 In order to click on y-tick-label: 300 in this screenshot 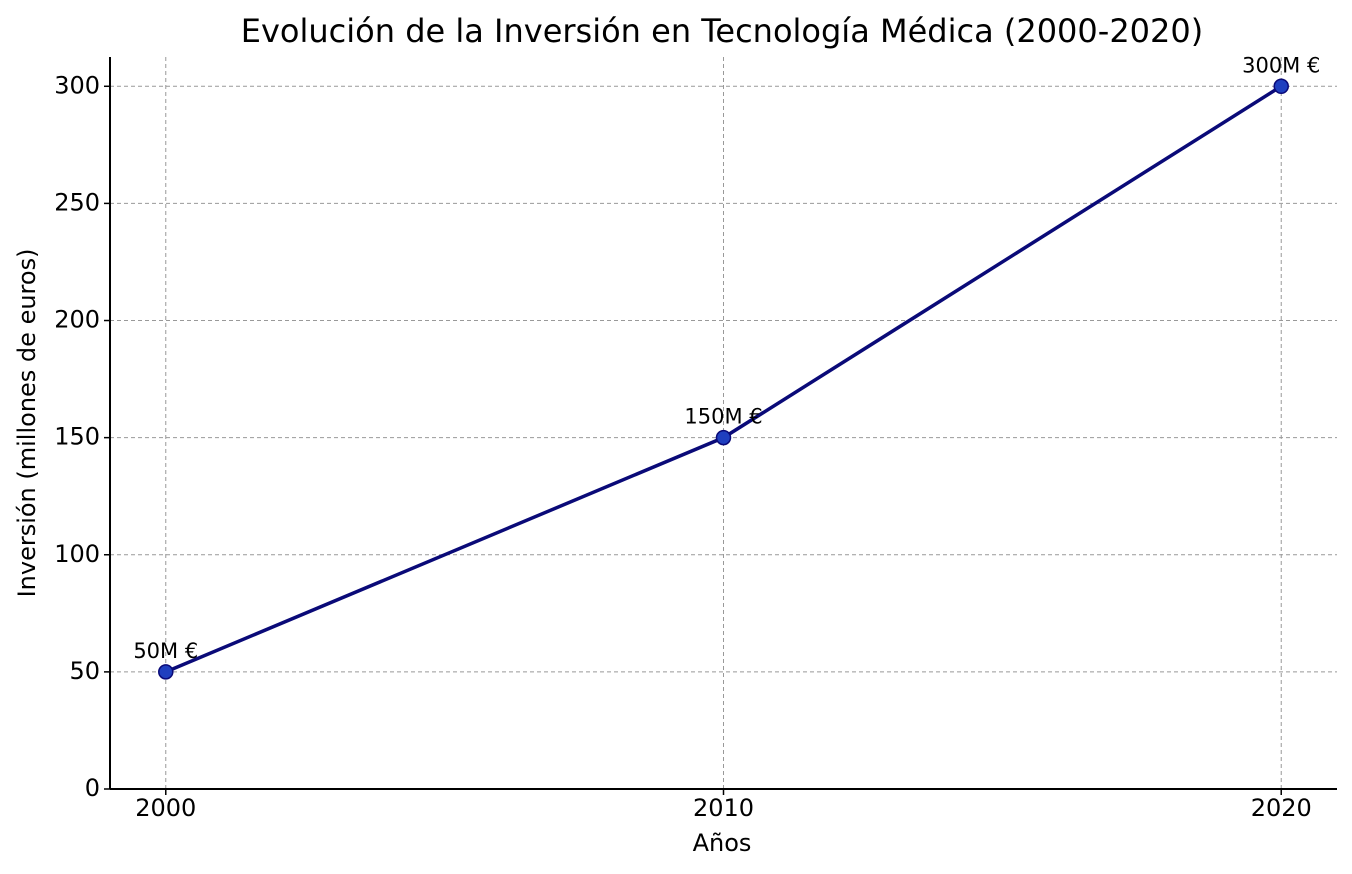, I will do `click(77, 85)`.